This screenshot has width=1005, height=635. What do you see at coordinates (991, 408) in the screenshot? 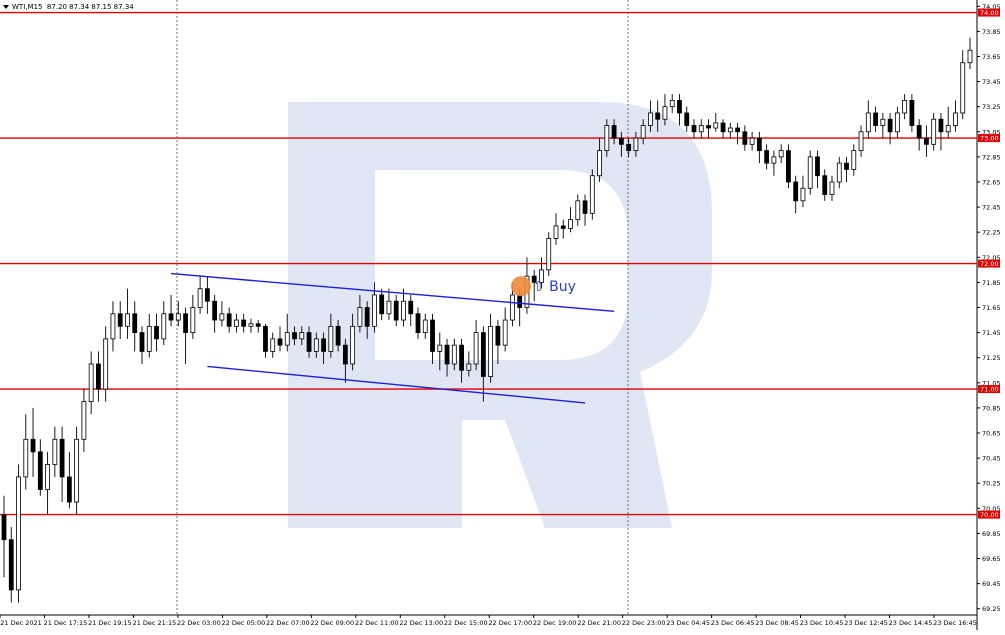
I see `price-tick-label: 70.85` at bounding box center [991, 408].